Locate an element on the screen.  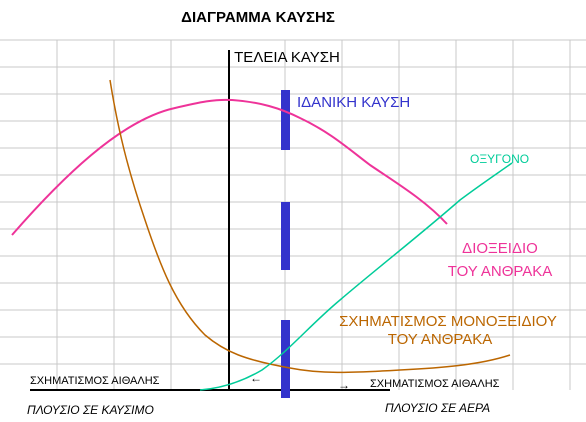
ideal-label: ΙΔΑΝΙΚΗ ΚΑΥΣΗ is located at coordinates (353, 102).